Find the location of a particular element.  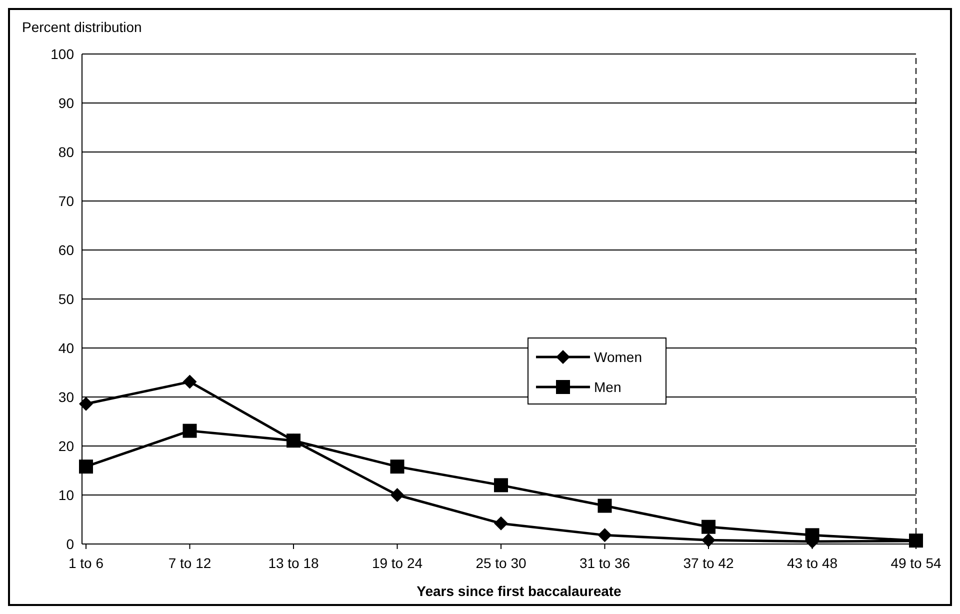

y-tick-label: 100 is located at coordinates (62, 54).